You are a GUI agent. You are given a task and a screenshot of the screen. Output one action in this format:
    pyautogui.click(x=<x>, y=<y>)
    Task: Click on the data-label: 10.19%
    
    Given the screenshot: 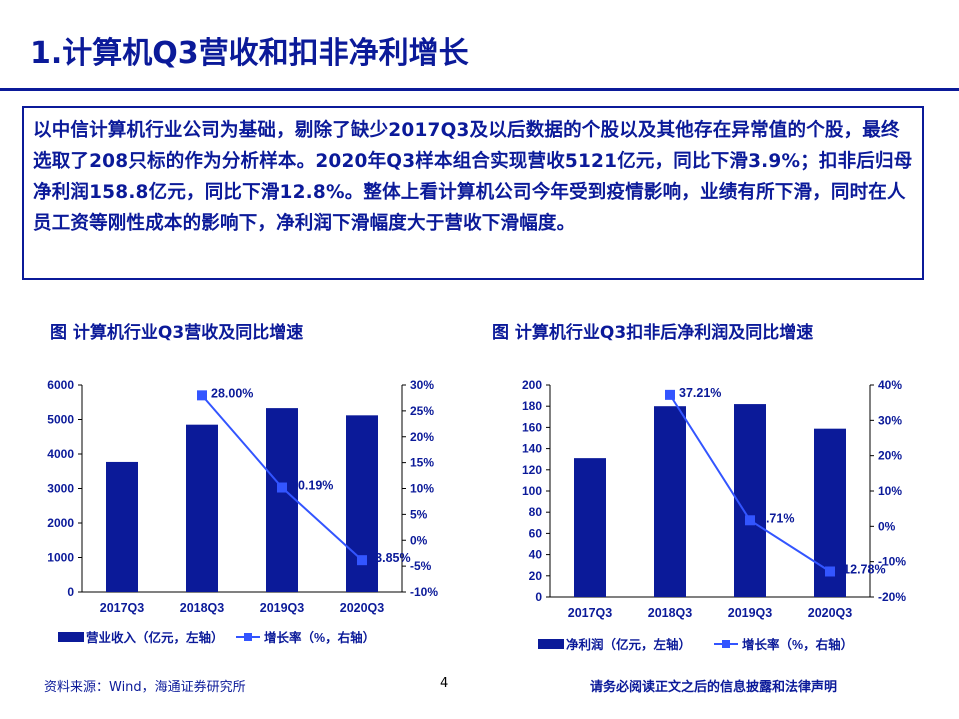 What is the action you would take?
    pyautogui.click(x=312, y=486)
    